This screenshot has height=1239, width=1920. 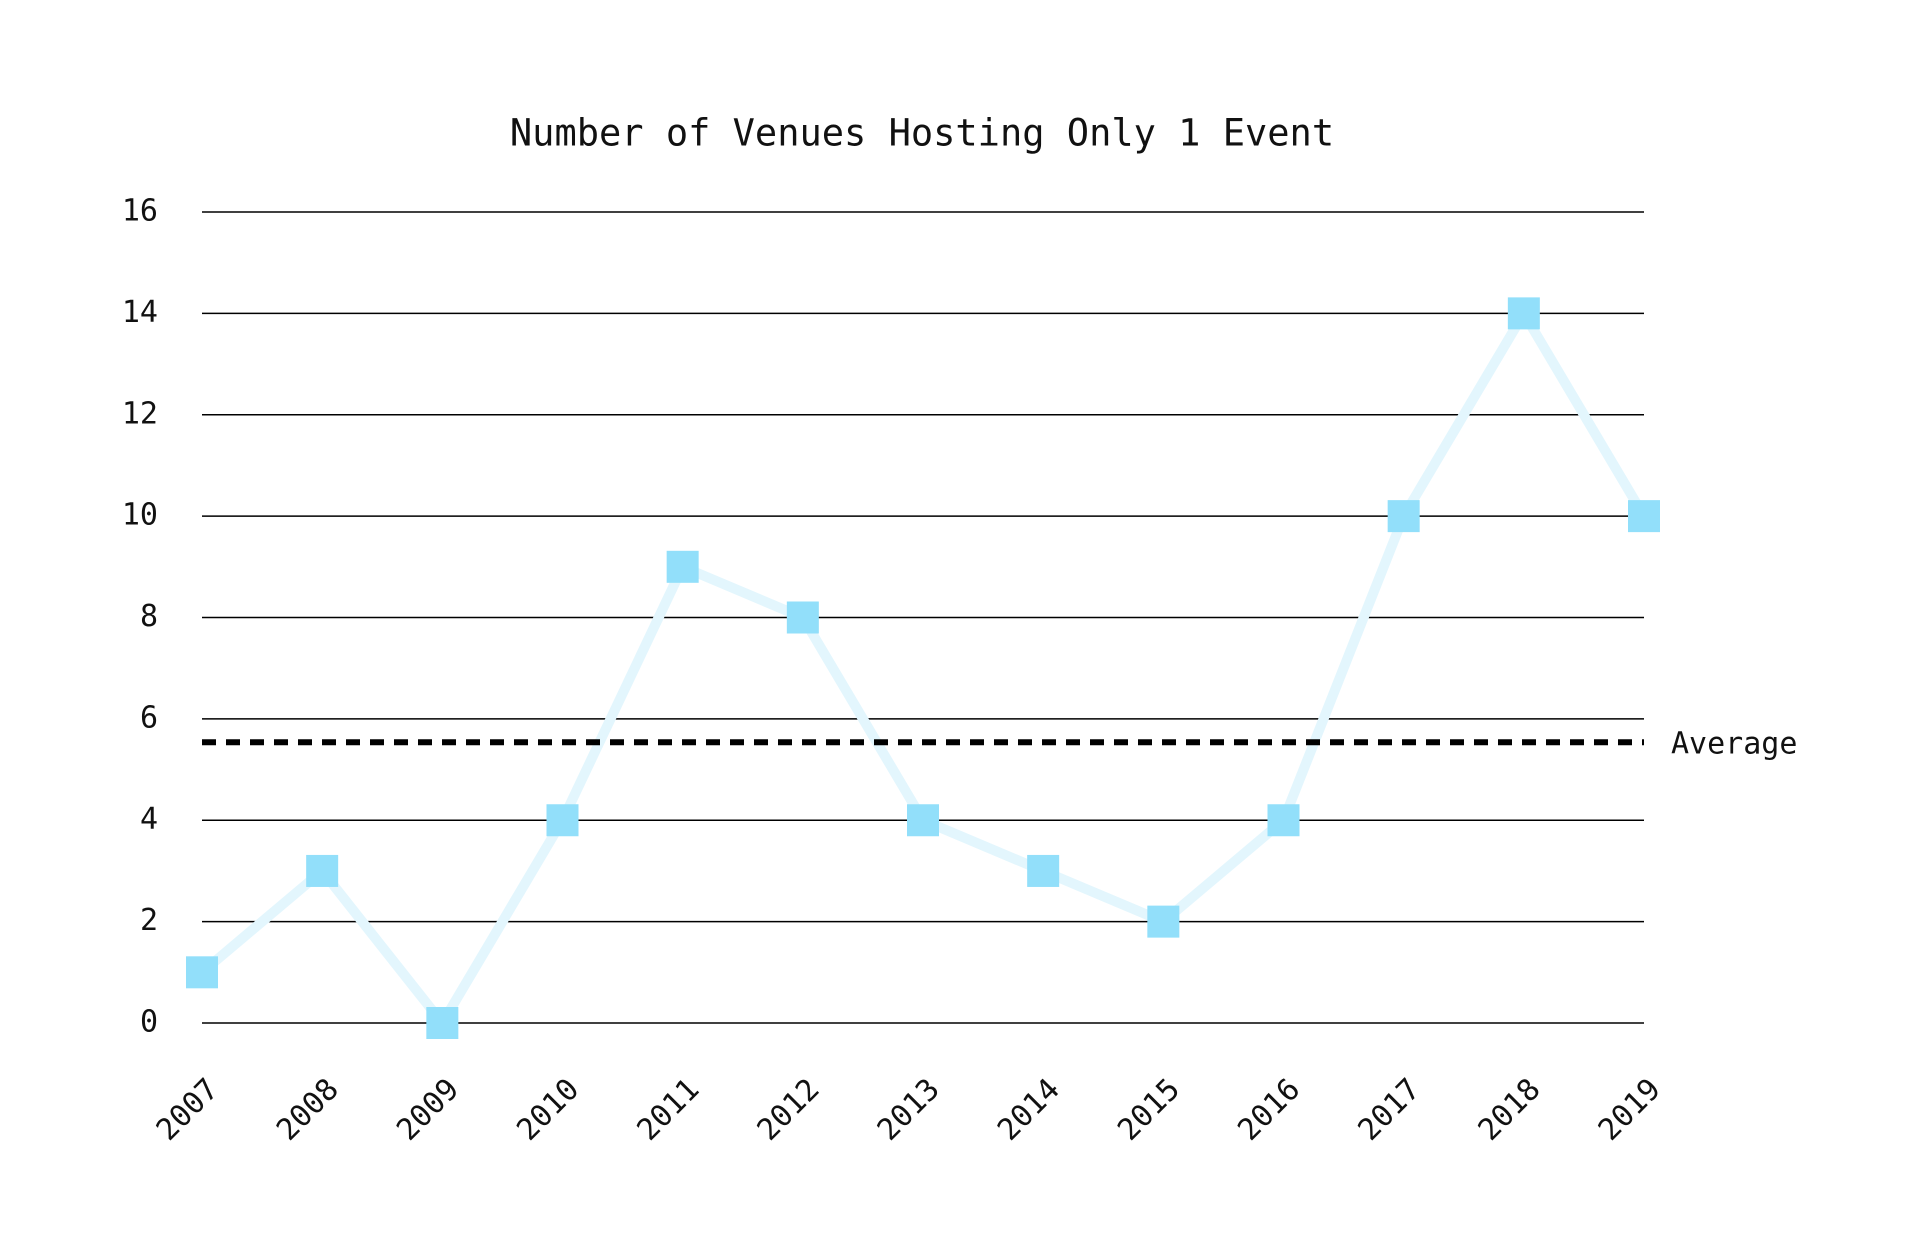 What do you see at coordinates (668, 1110) in the screenshot?
I see `x-tick-label: 2011` at bounding box center [668, 1110].